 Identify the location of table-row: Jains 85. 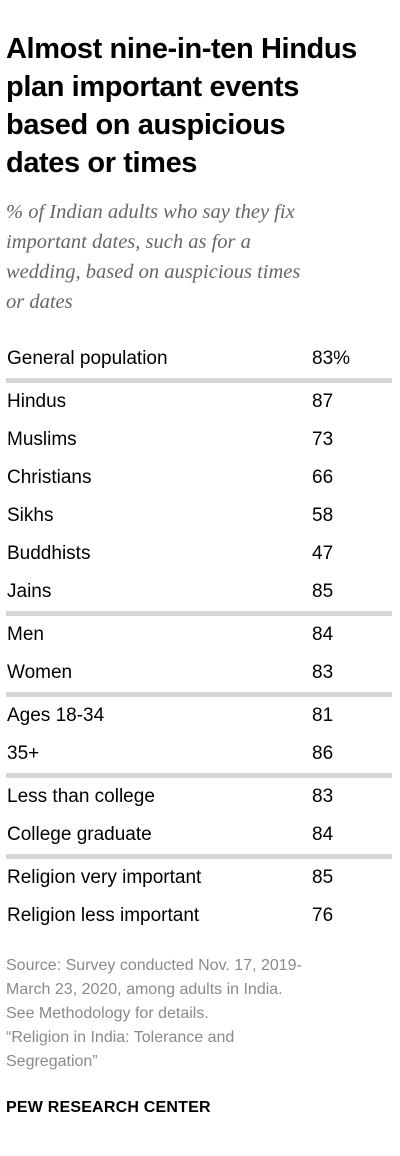
(200, 592).